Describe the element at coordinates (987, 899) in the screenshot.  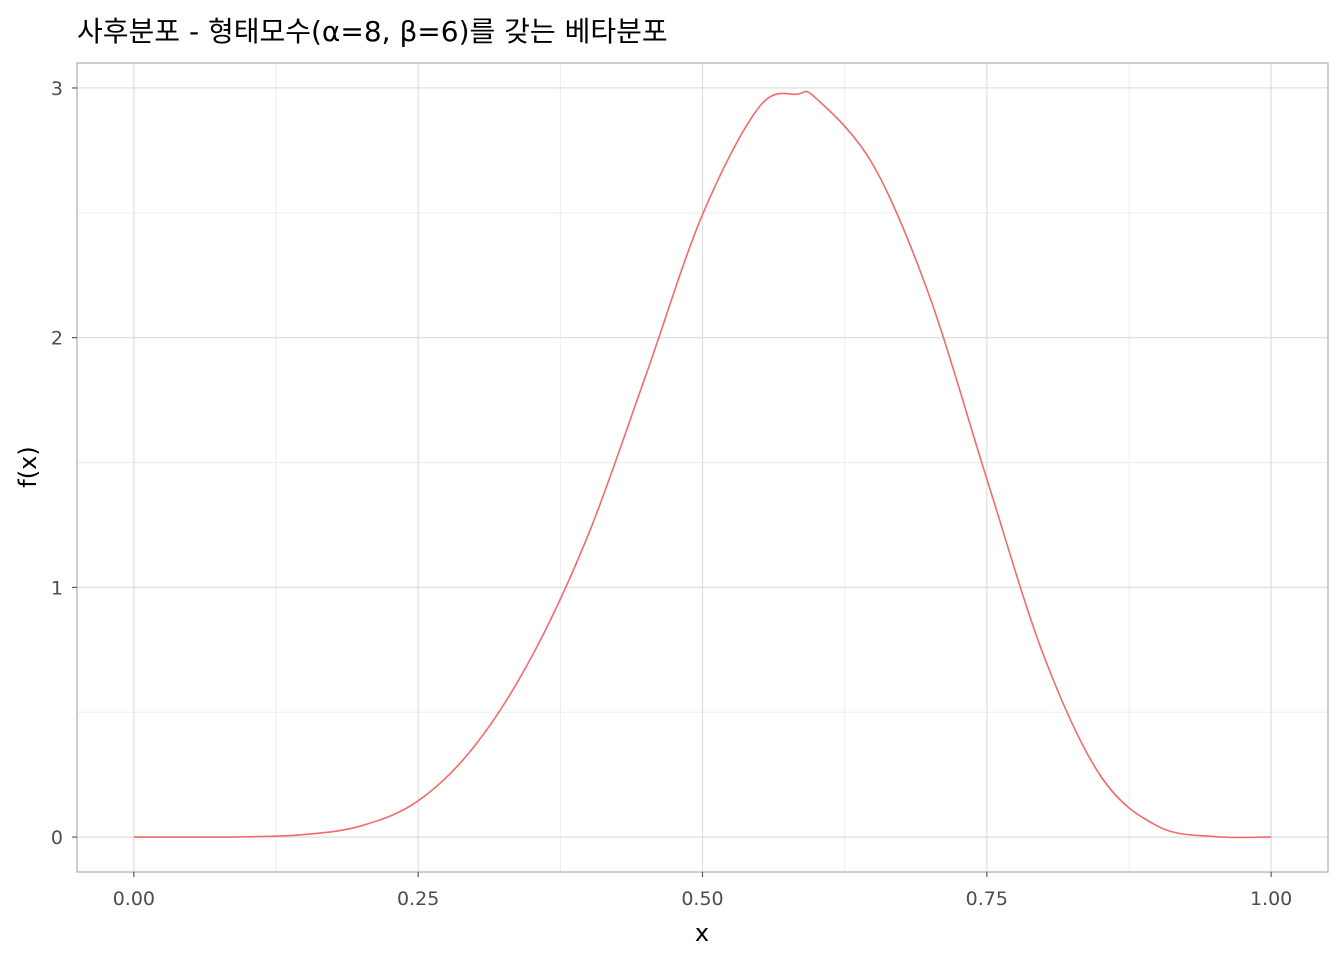
I see `x-tick-label: 0.75` at that location.